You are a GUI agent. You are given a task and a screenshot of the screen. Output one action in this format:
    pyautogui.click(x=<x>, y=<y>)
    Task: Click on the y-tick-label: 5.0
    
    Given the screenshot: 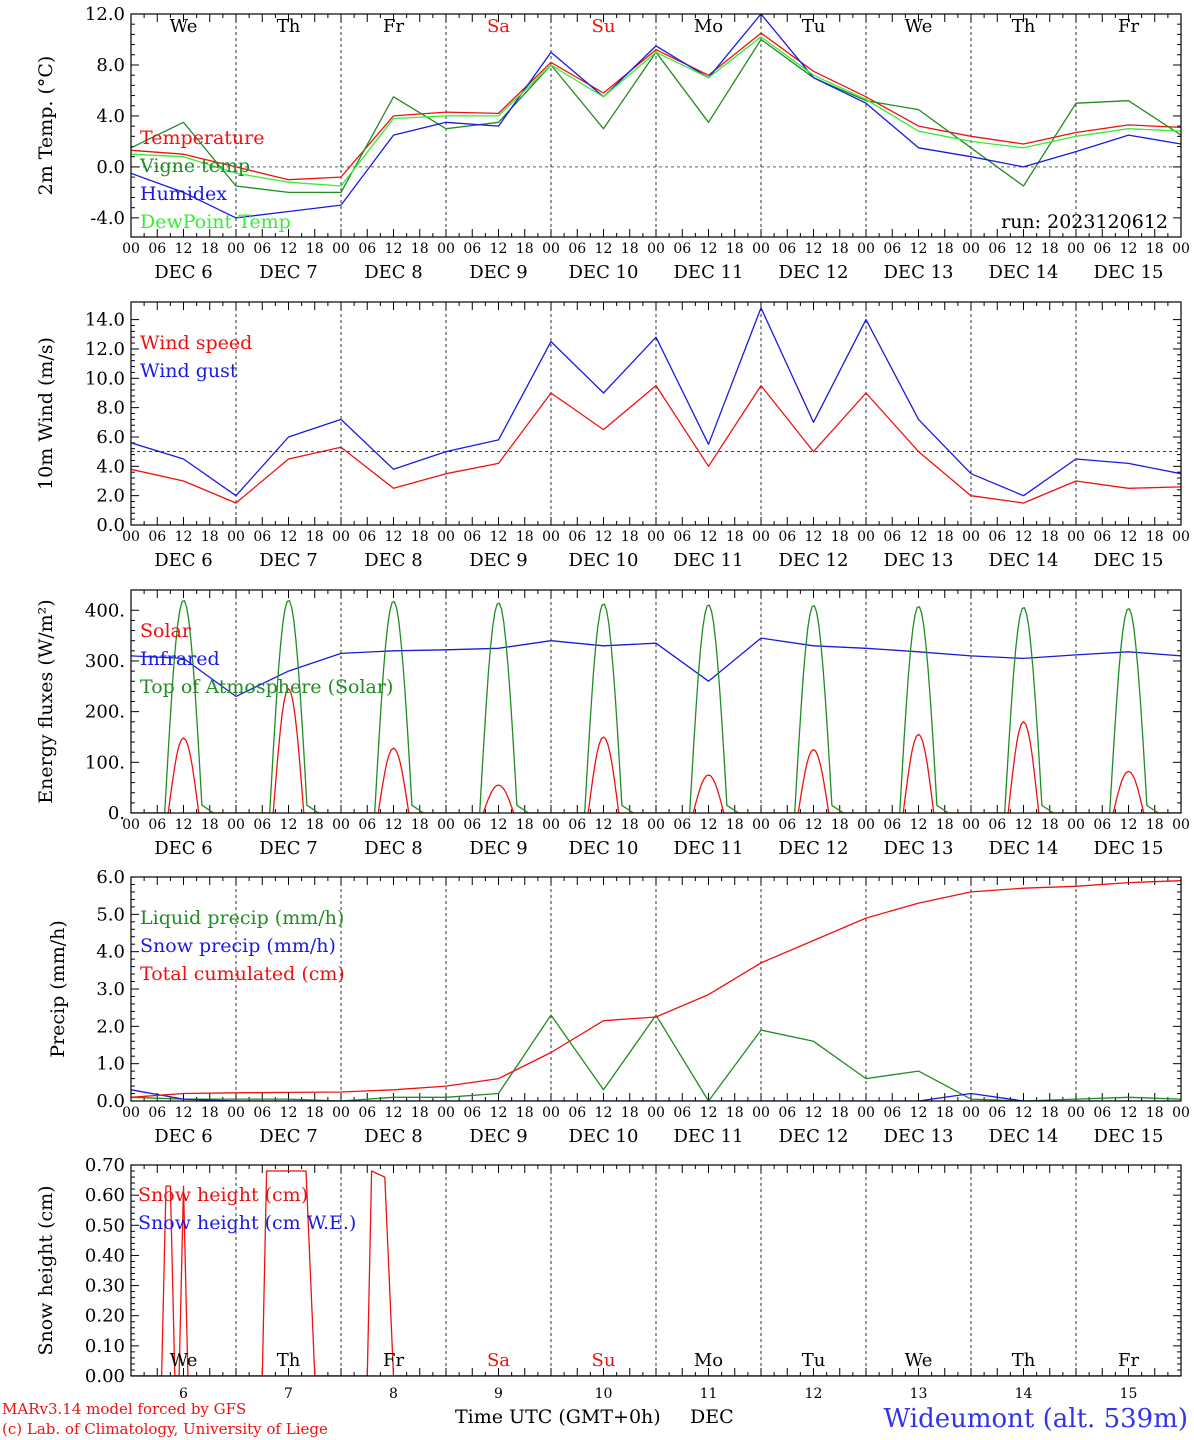 What is the action you would take?
    pyautogui.click(x=110, y=914)
    